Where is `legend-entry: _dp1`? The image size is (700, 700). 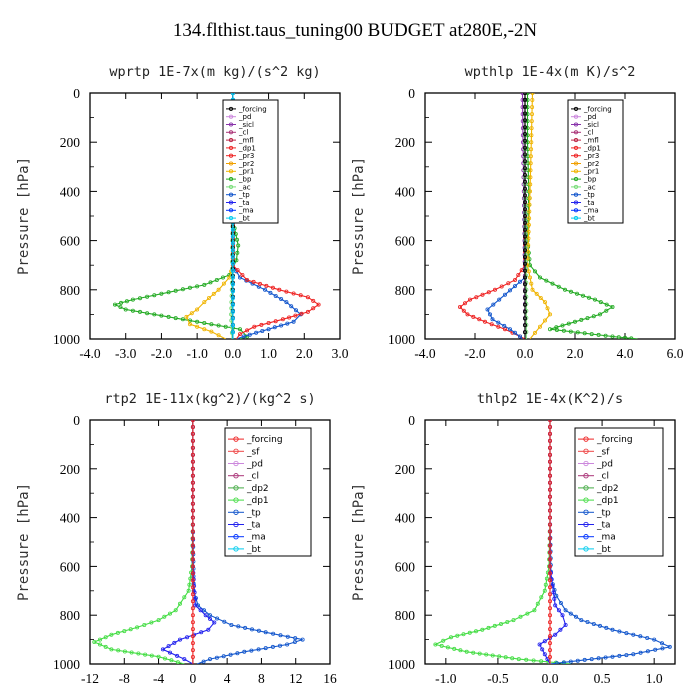 legend-entry: _dp1 is located at coordinates (592, 148).